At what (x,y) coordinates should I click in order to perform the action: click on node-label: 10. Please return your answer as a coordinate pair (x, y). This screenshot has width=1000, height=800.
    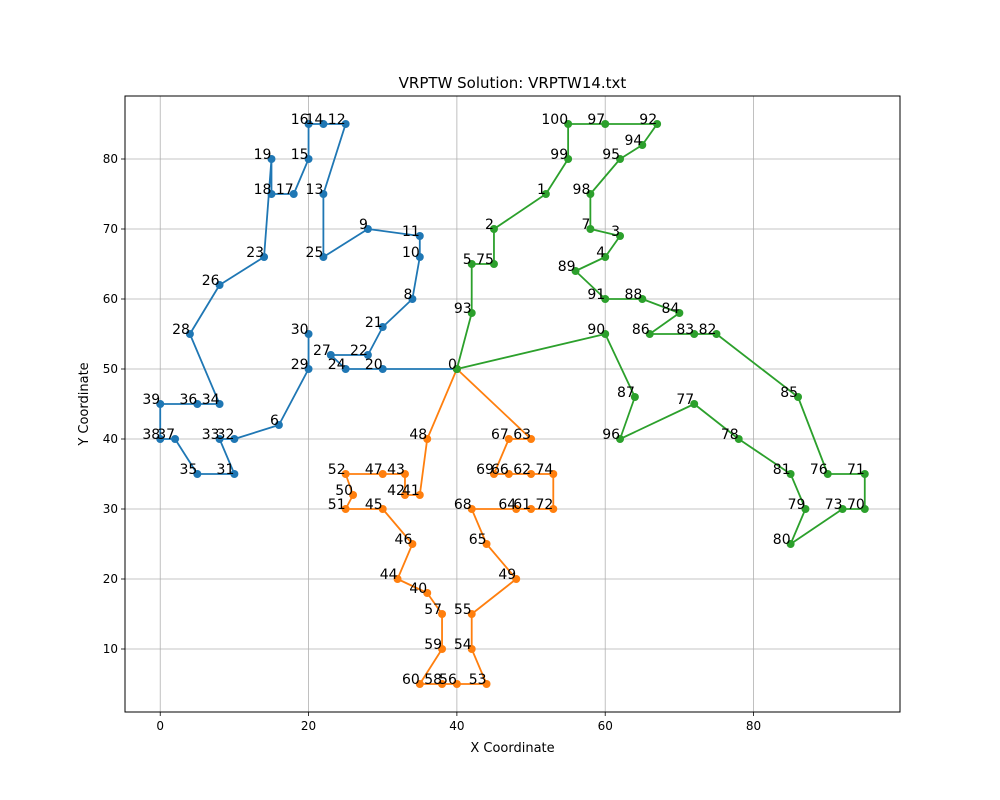
    Looking at the image, I should click on (411, 253).